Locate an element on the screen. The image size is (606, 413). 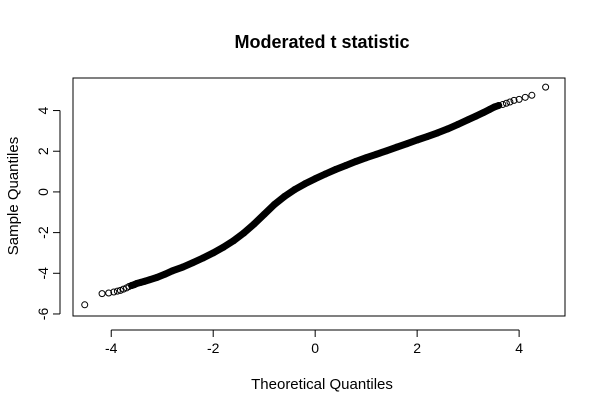
x-tick-label: 2 is located at coordinates (417, 348).